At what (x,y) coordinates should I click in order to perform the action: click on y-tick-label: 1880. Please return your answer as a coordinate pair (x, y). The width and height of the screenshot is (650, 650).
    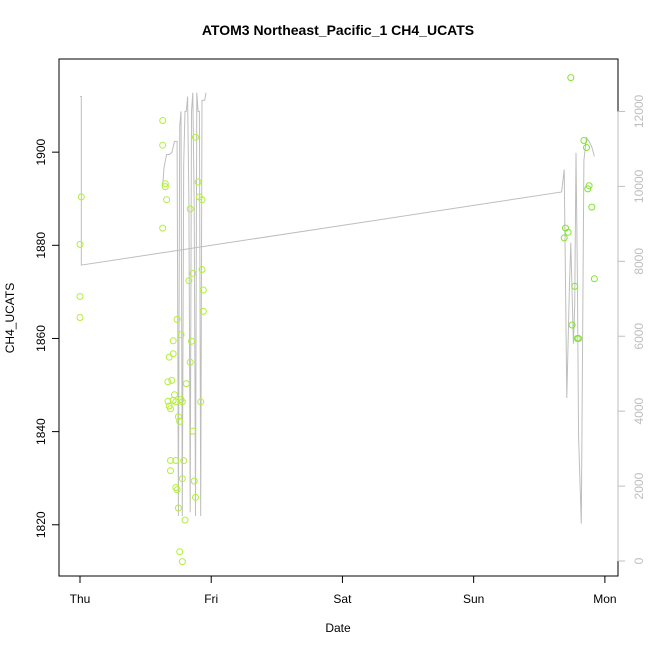
    Looking at the image, I should click on (41, 245).